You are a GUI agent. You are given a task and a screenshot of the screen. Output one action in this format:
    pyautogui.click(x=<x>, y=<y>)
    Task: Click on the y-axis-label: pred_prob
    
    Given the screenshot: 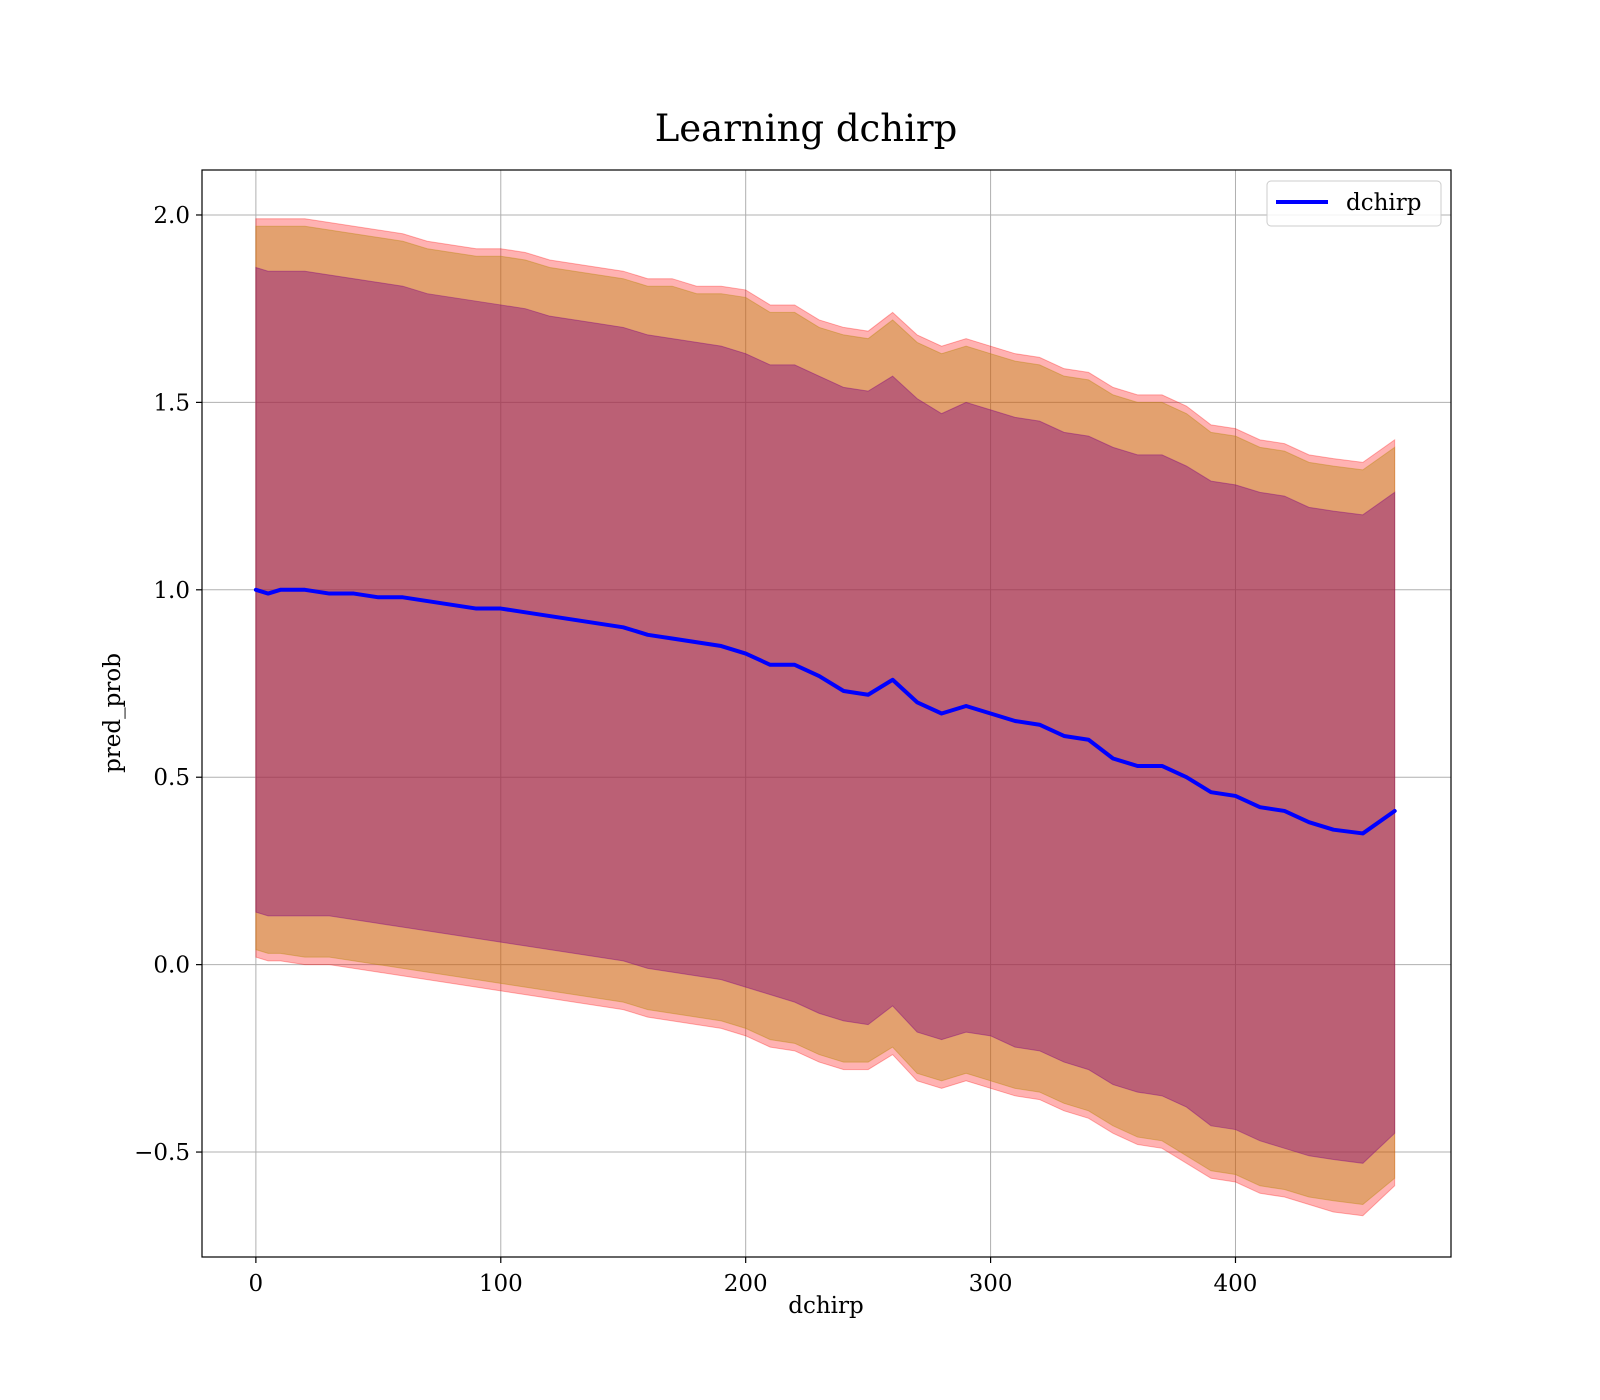 What is the action you would take?
    pyautogui.click(x=113, y=713)
    